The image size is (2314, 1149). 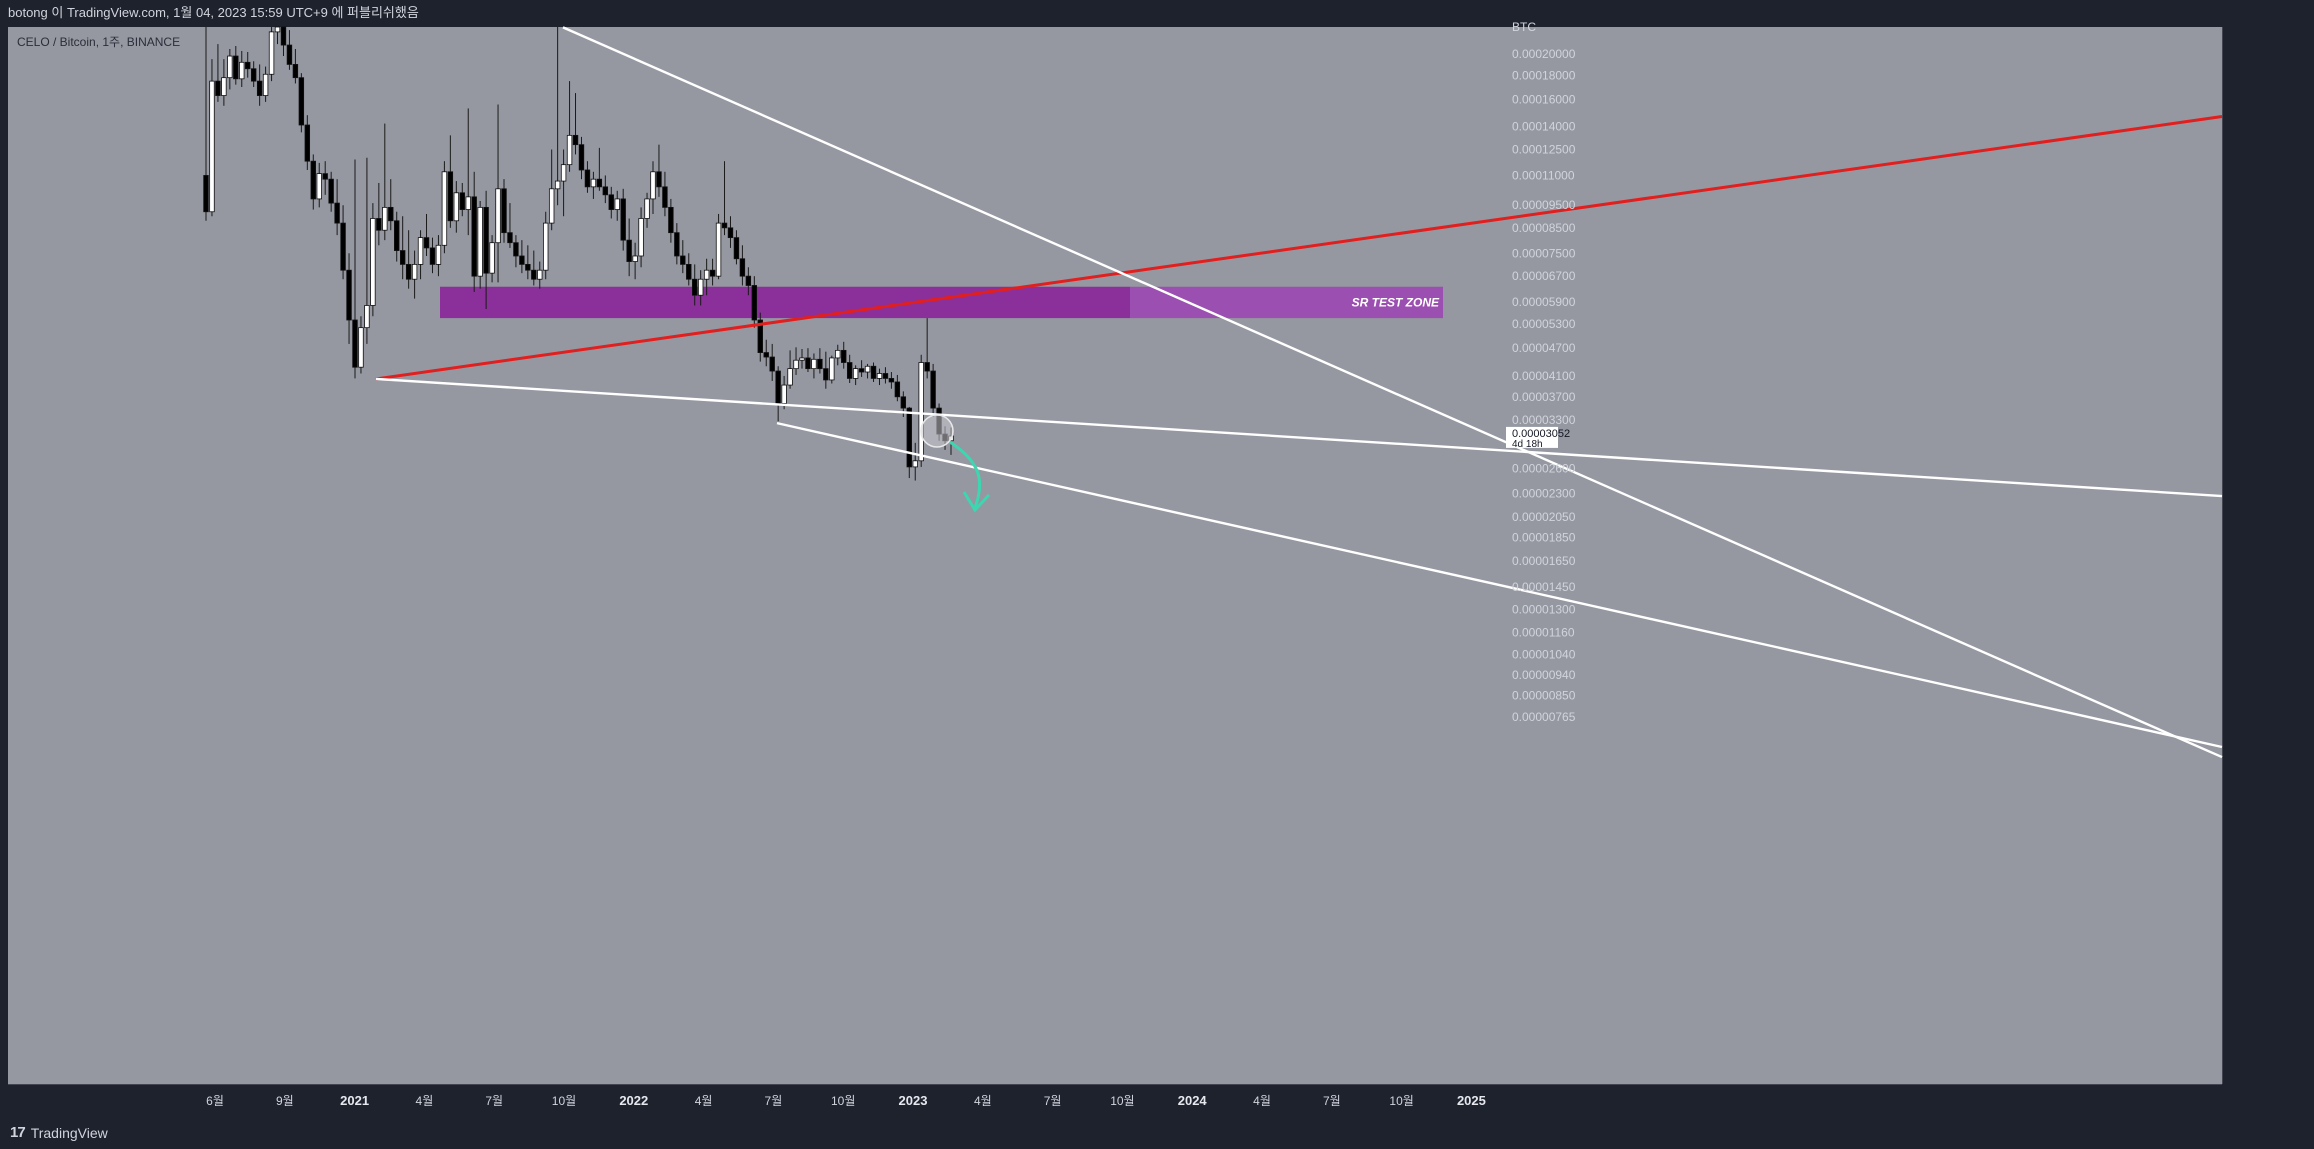 I want to click on tradingview-logo: 17 TradingView, so click(x=59, y=1132).